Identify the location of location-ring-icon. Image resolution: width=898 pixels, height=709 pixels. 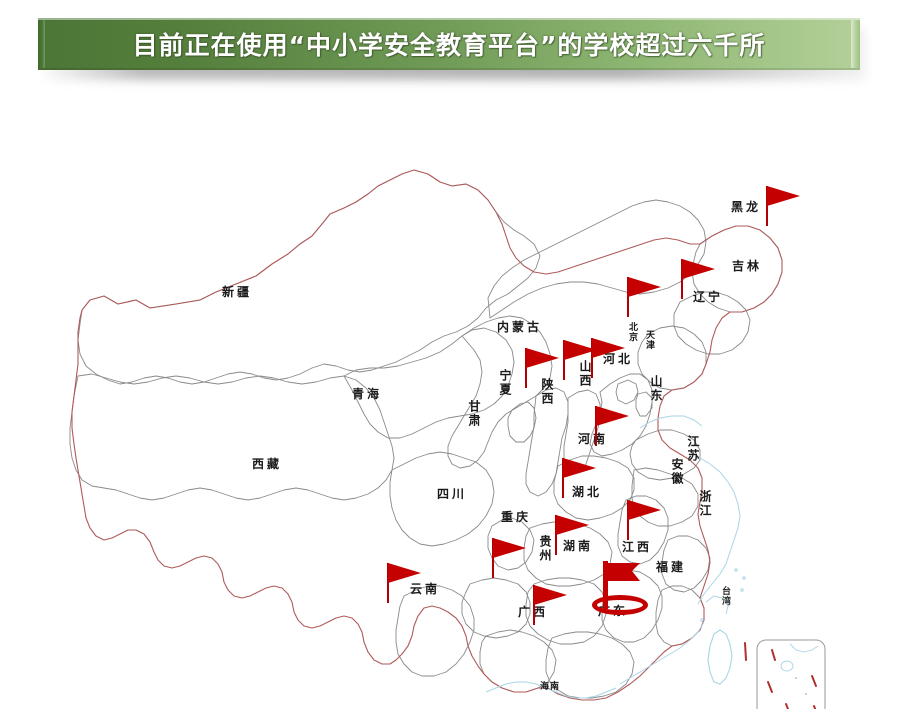
(620, 605).